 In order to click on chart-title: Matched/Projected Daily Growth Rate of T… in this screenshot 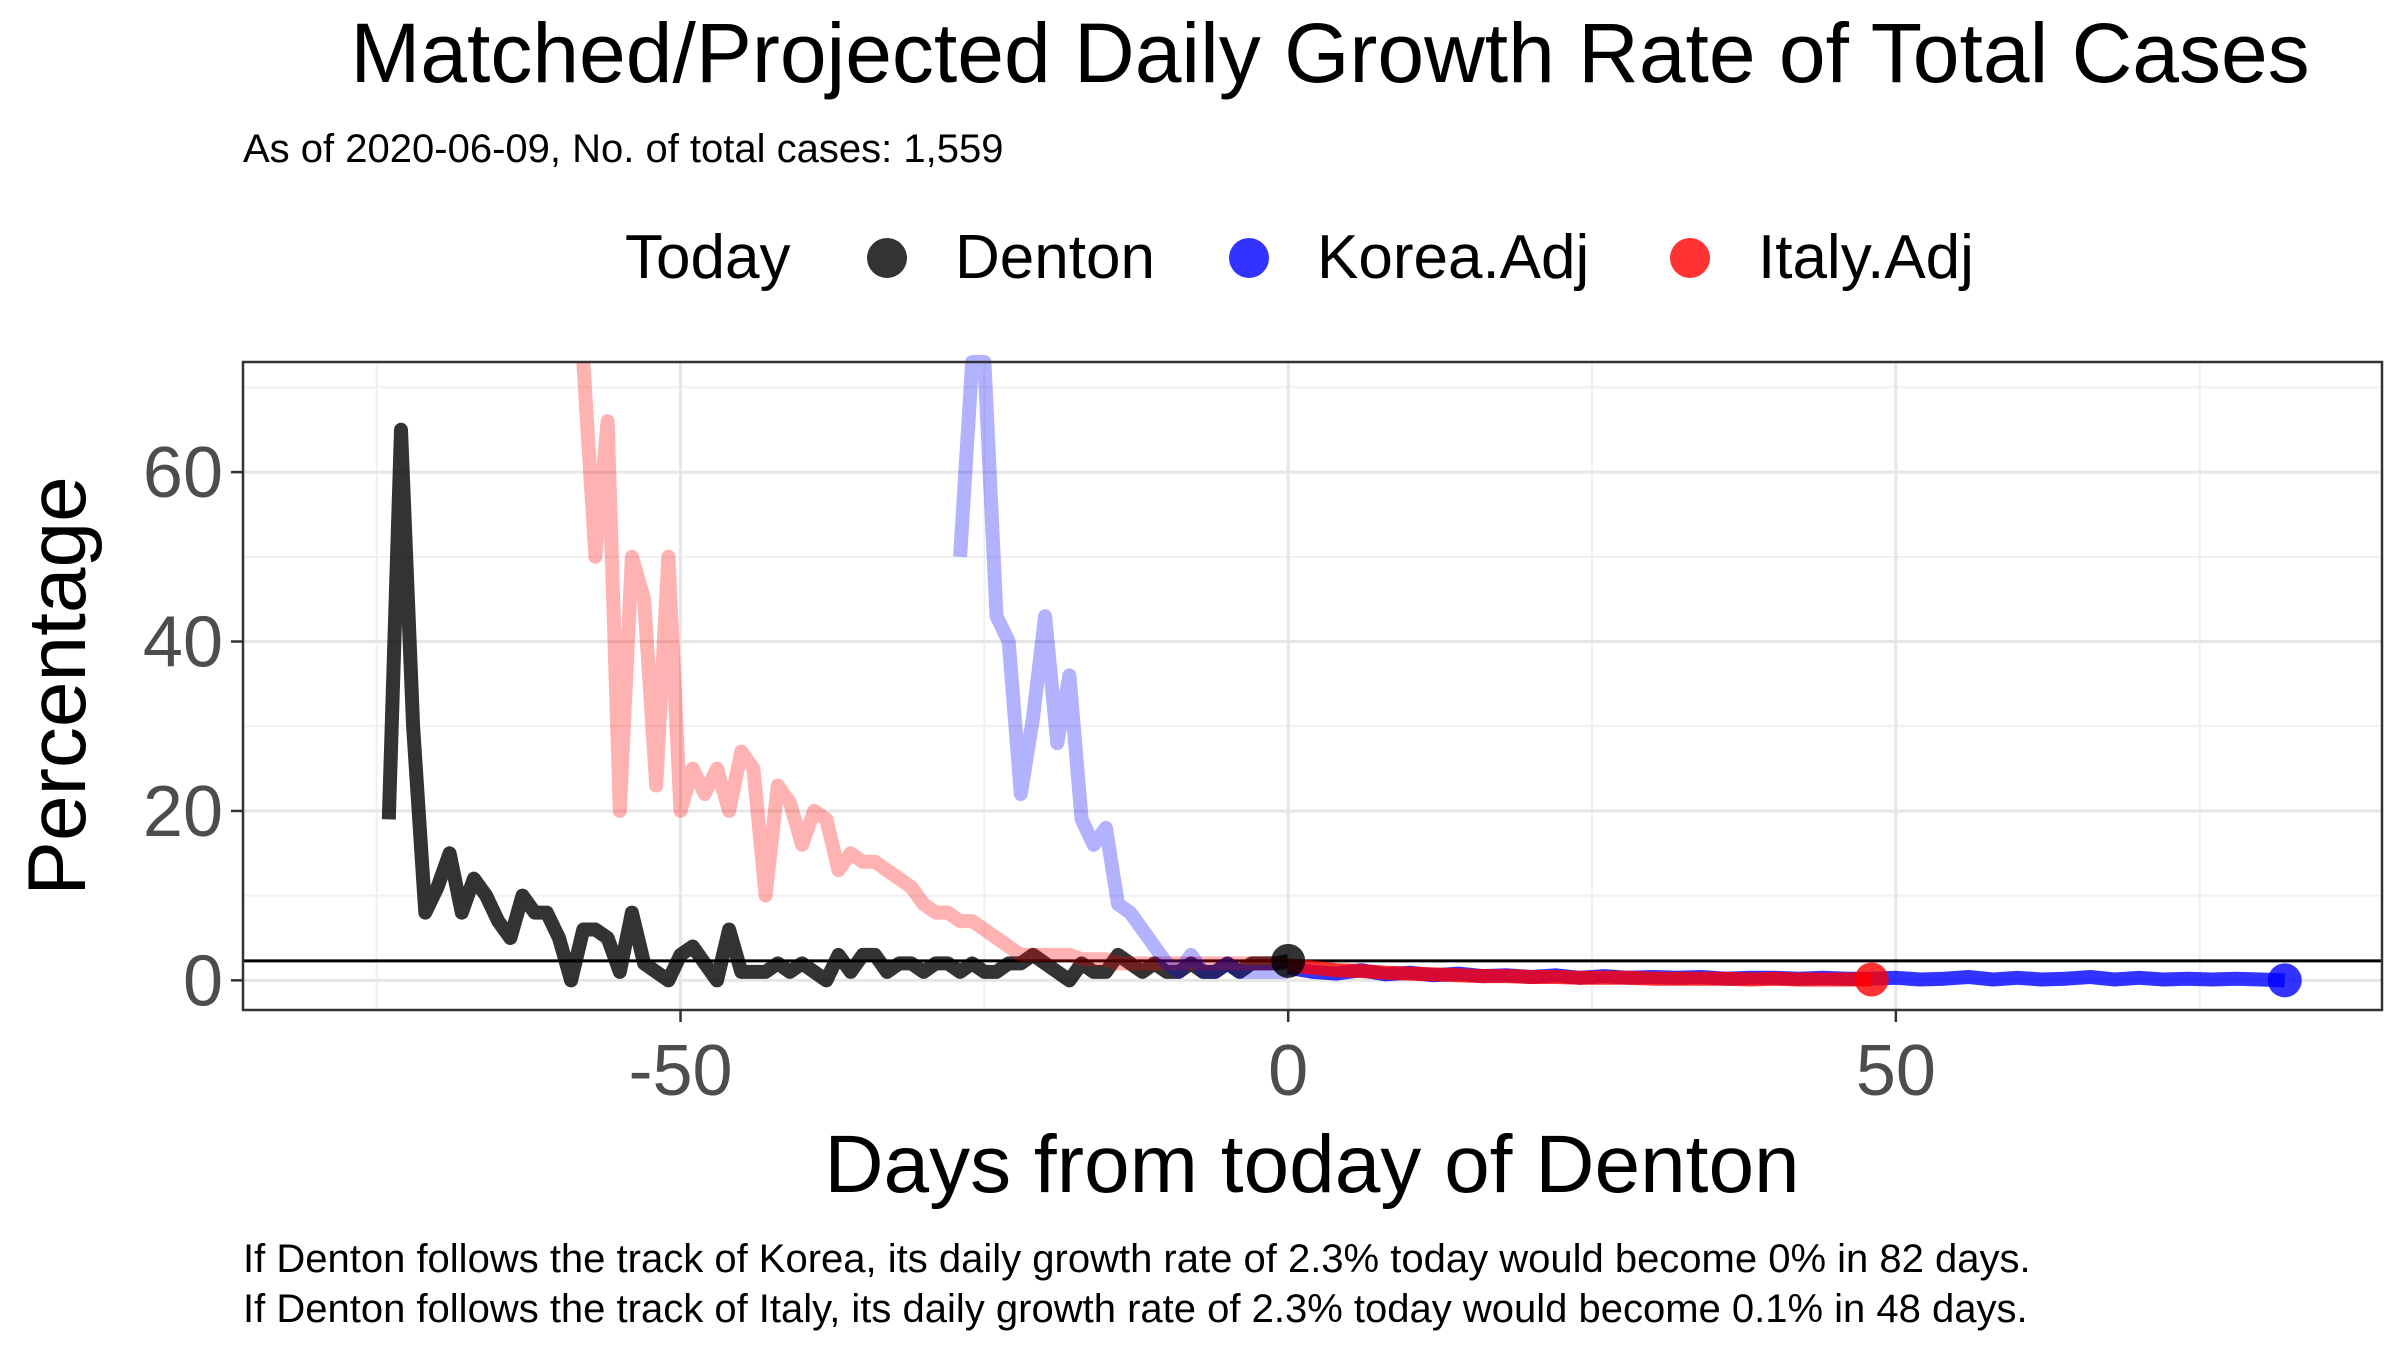, I will do `click(1329, 53)`.